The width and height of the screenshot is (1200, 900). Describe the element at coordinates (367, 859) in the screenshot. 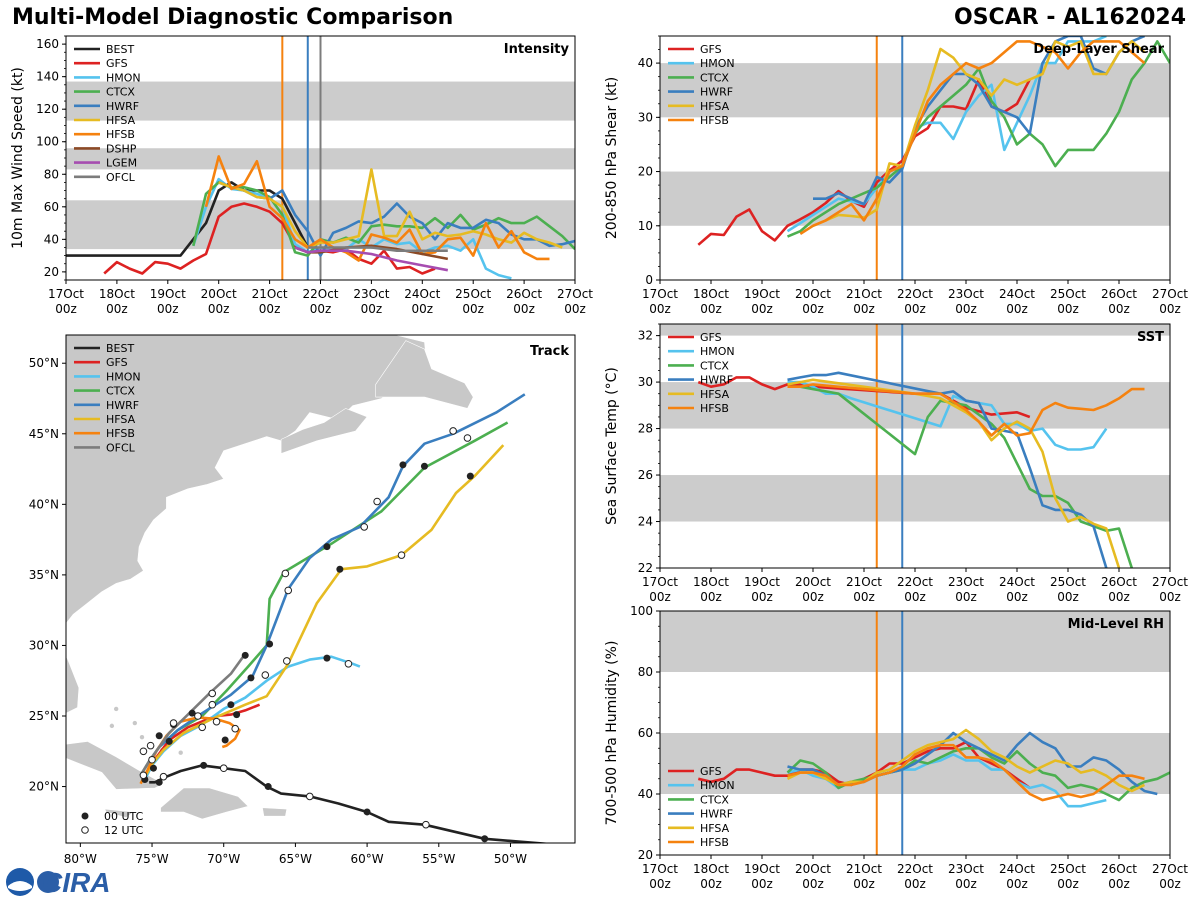

I see `x-tick-label: 60°W` at that location.